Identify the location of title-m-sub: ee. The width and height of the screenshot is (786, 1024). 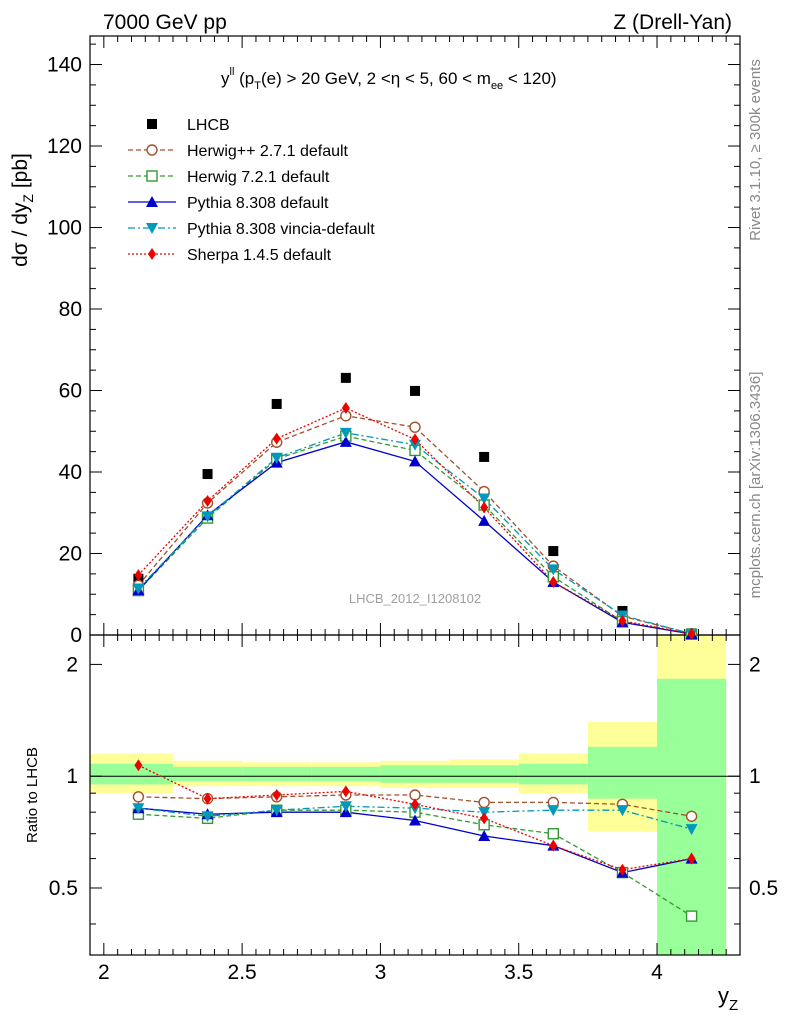
(497, 86).